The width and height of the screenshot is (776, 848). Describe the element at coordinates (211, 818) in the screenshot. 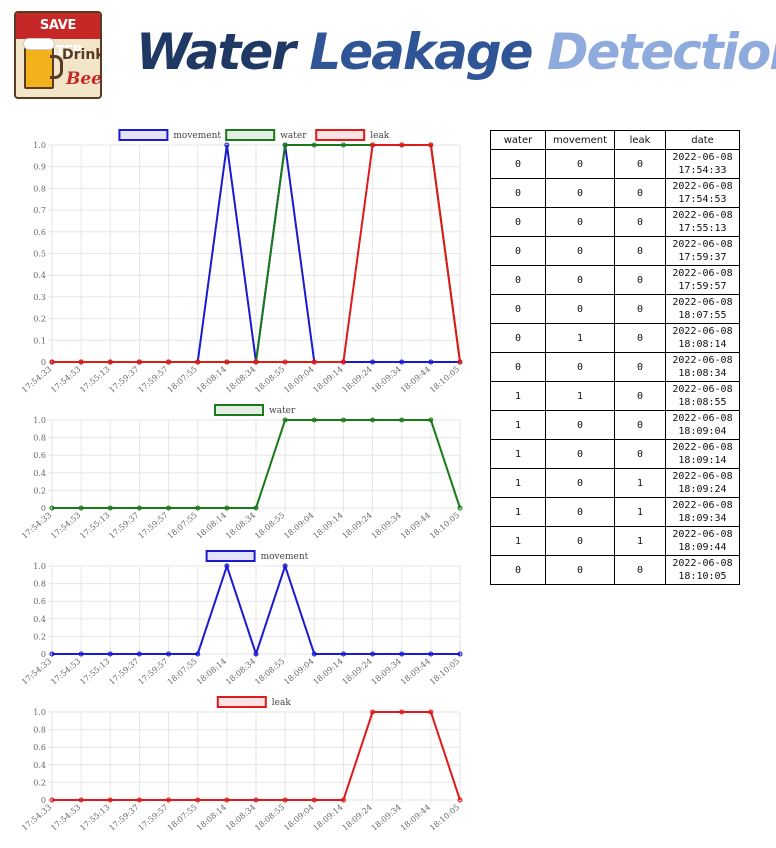

I see `x-tick-label: 18:08:14` at that location.